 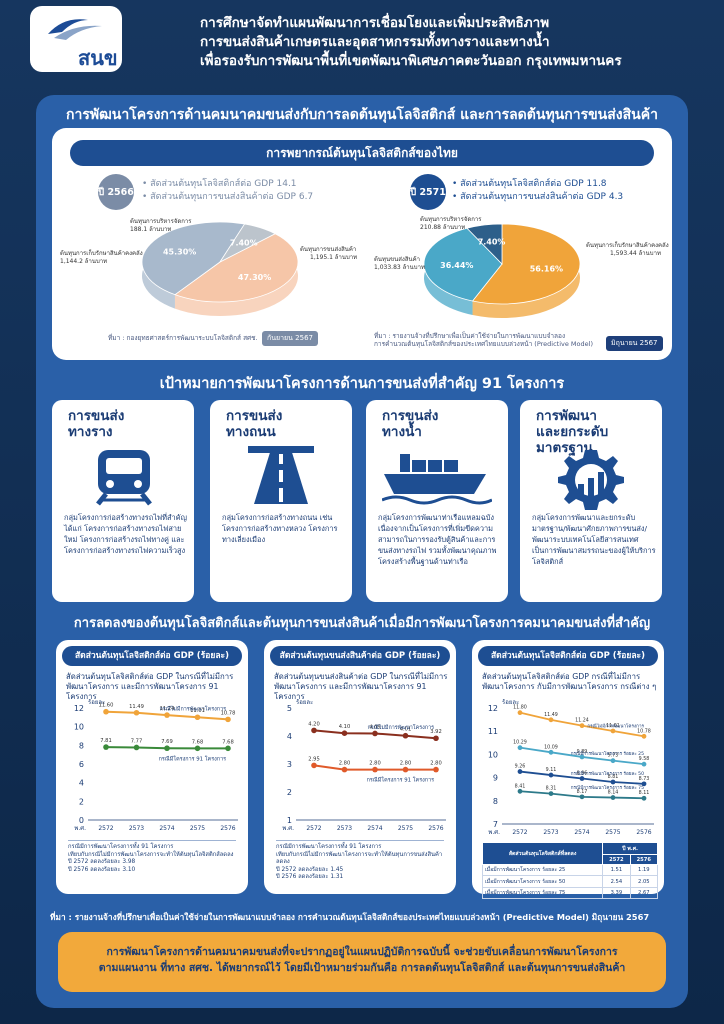 I want to click on forecast-title: การพยากรณ์ต้นทุนโลจิสติกส์ของไทย, so click(x=362, y=153).